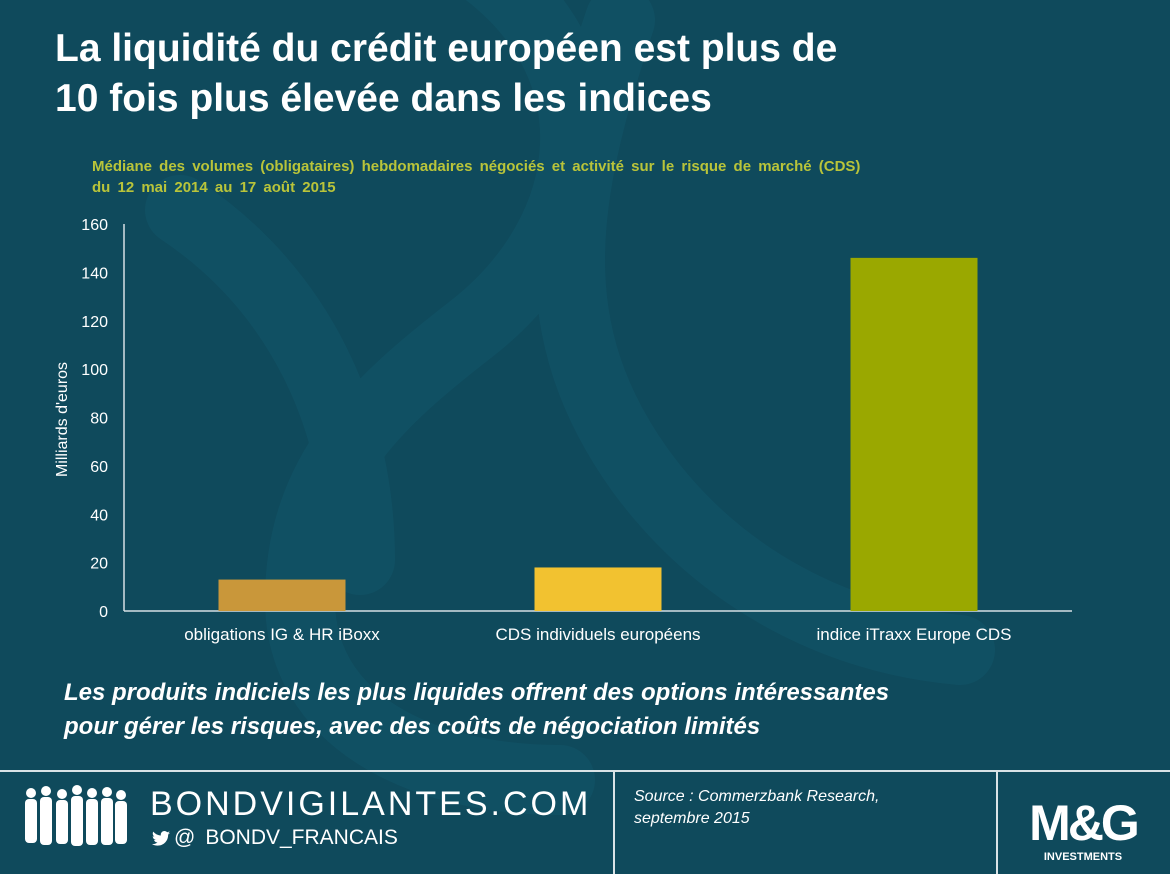  What do you see at coordinates (103, 612) in the screenshot?
I see `y-tick-label: 0` at bounding box center [103, 612].